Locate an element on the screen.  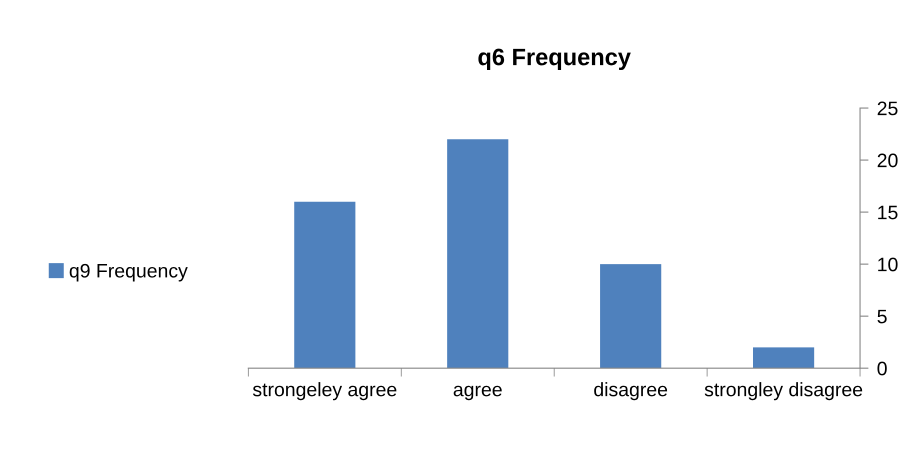
x-tick-label: strongeley agree is located at coordinates (324, 391).